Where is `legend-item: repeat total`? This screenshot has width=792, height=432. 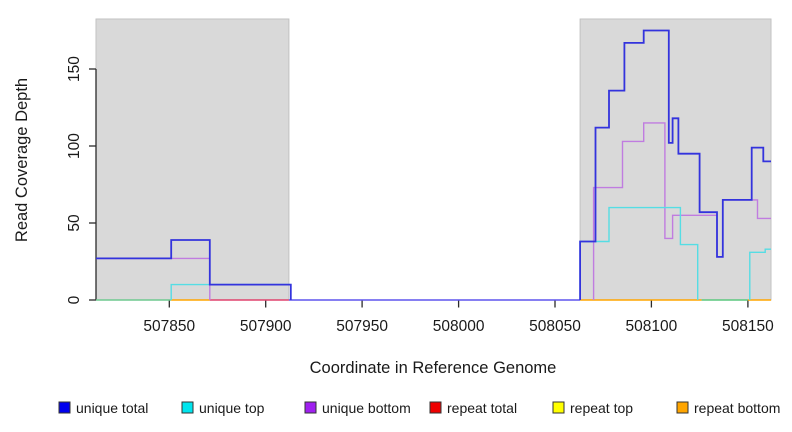 legend-item: repeat total is located at coordinates (473, 408).